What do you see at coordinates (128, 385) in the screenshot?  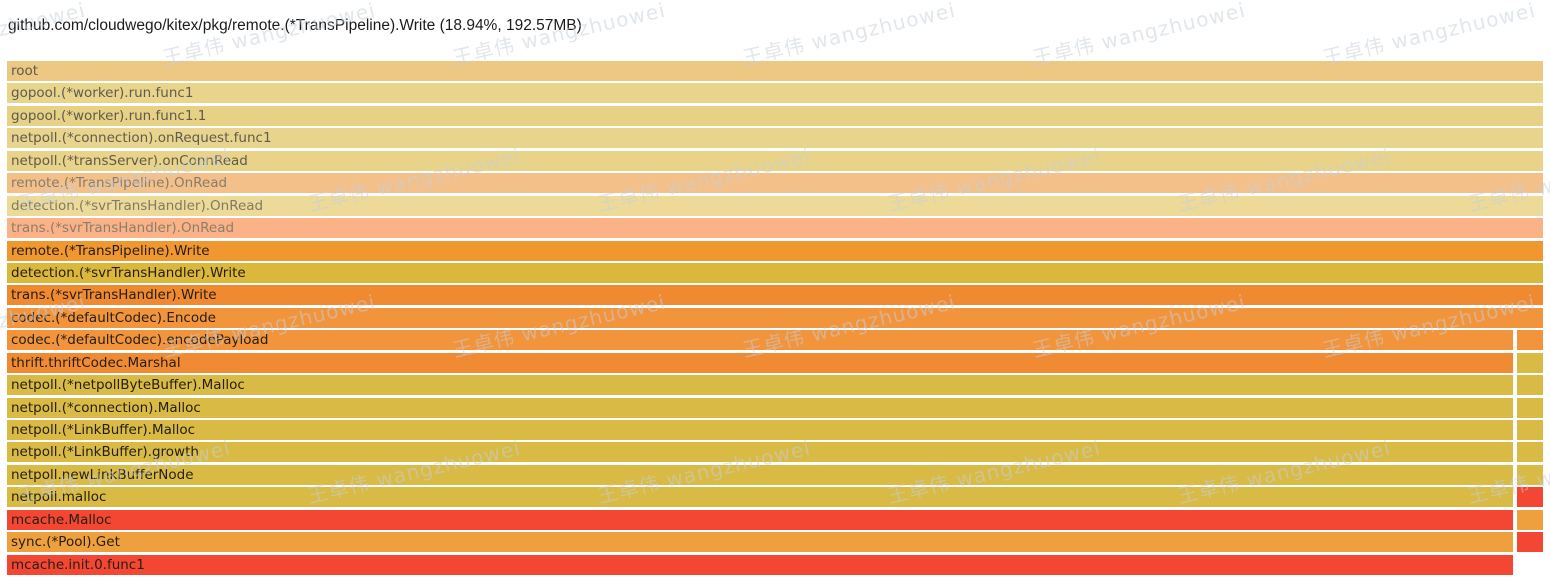 I see `frame-label: netpoll.(*netpollByteBuffer).Malloc` at bounding box center [128, 385].